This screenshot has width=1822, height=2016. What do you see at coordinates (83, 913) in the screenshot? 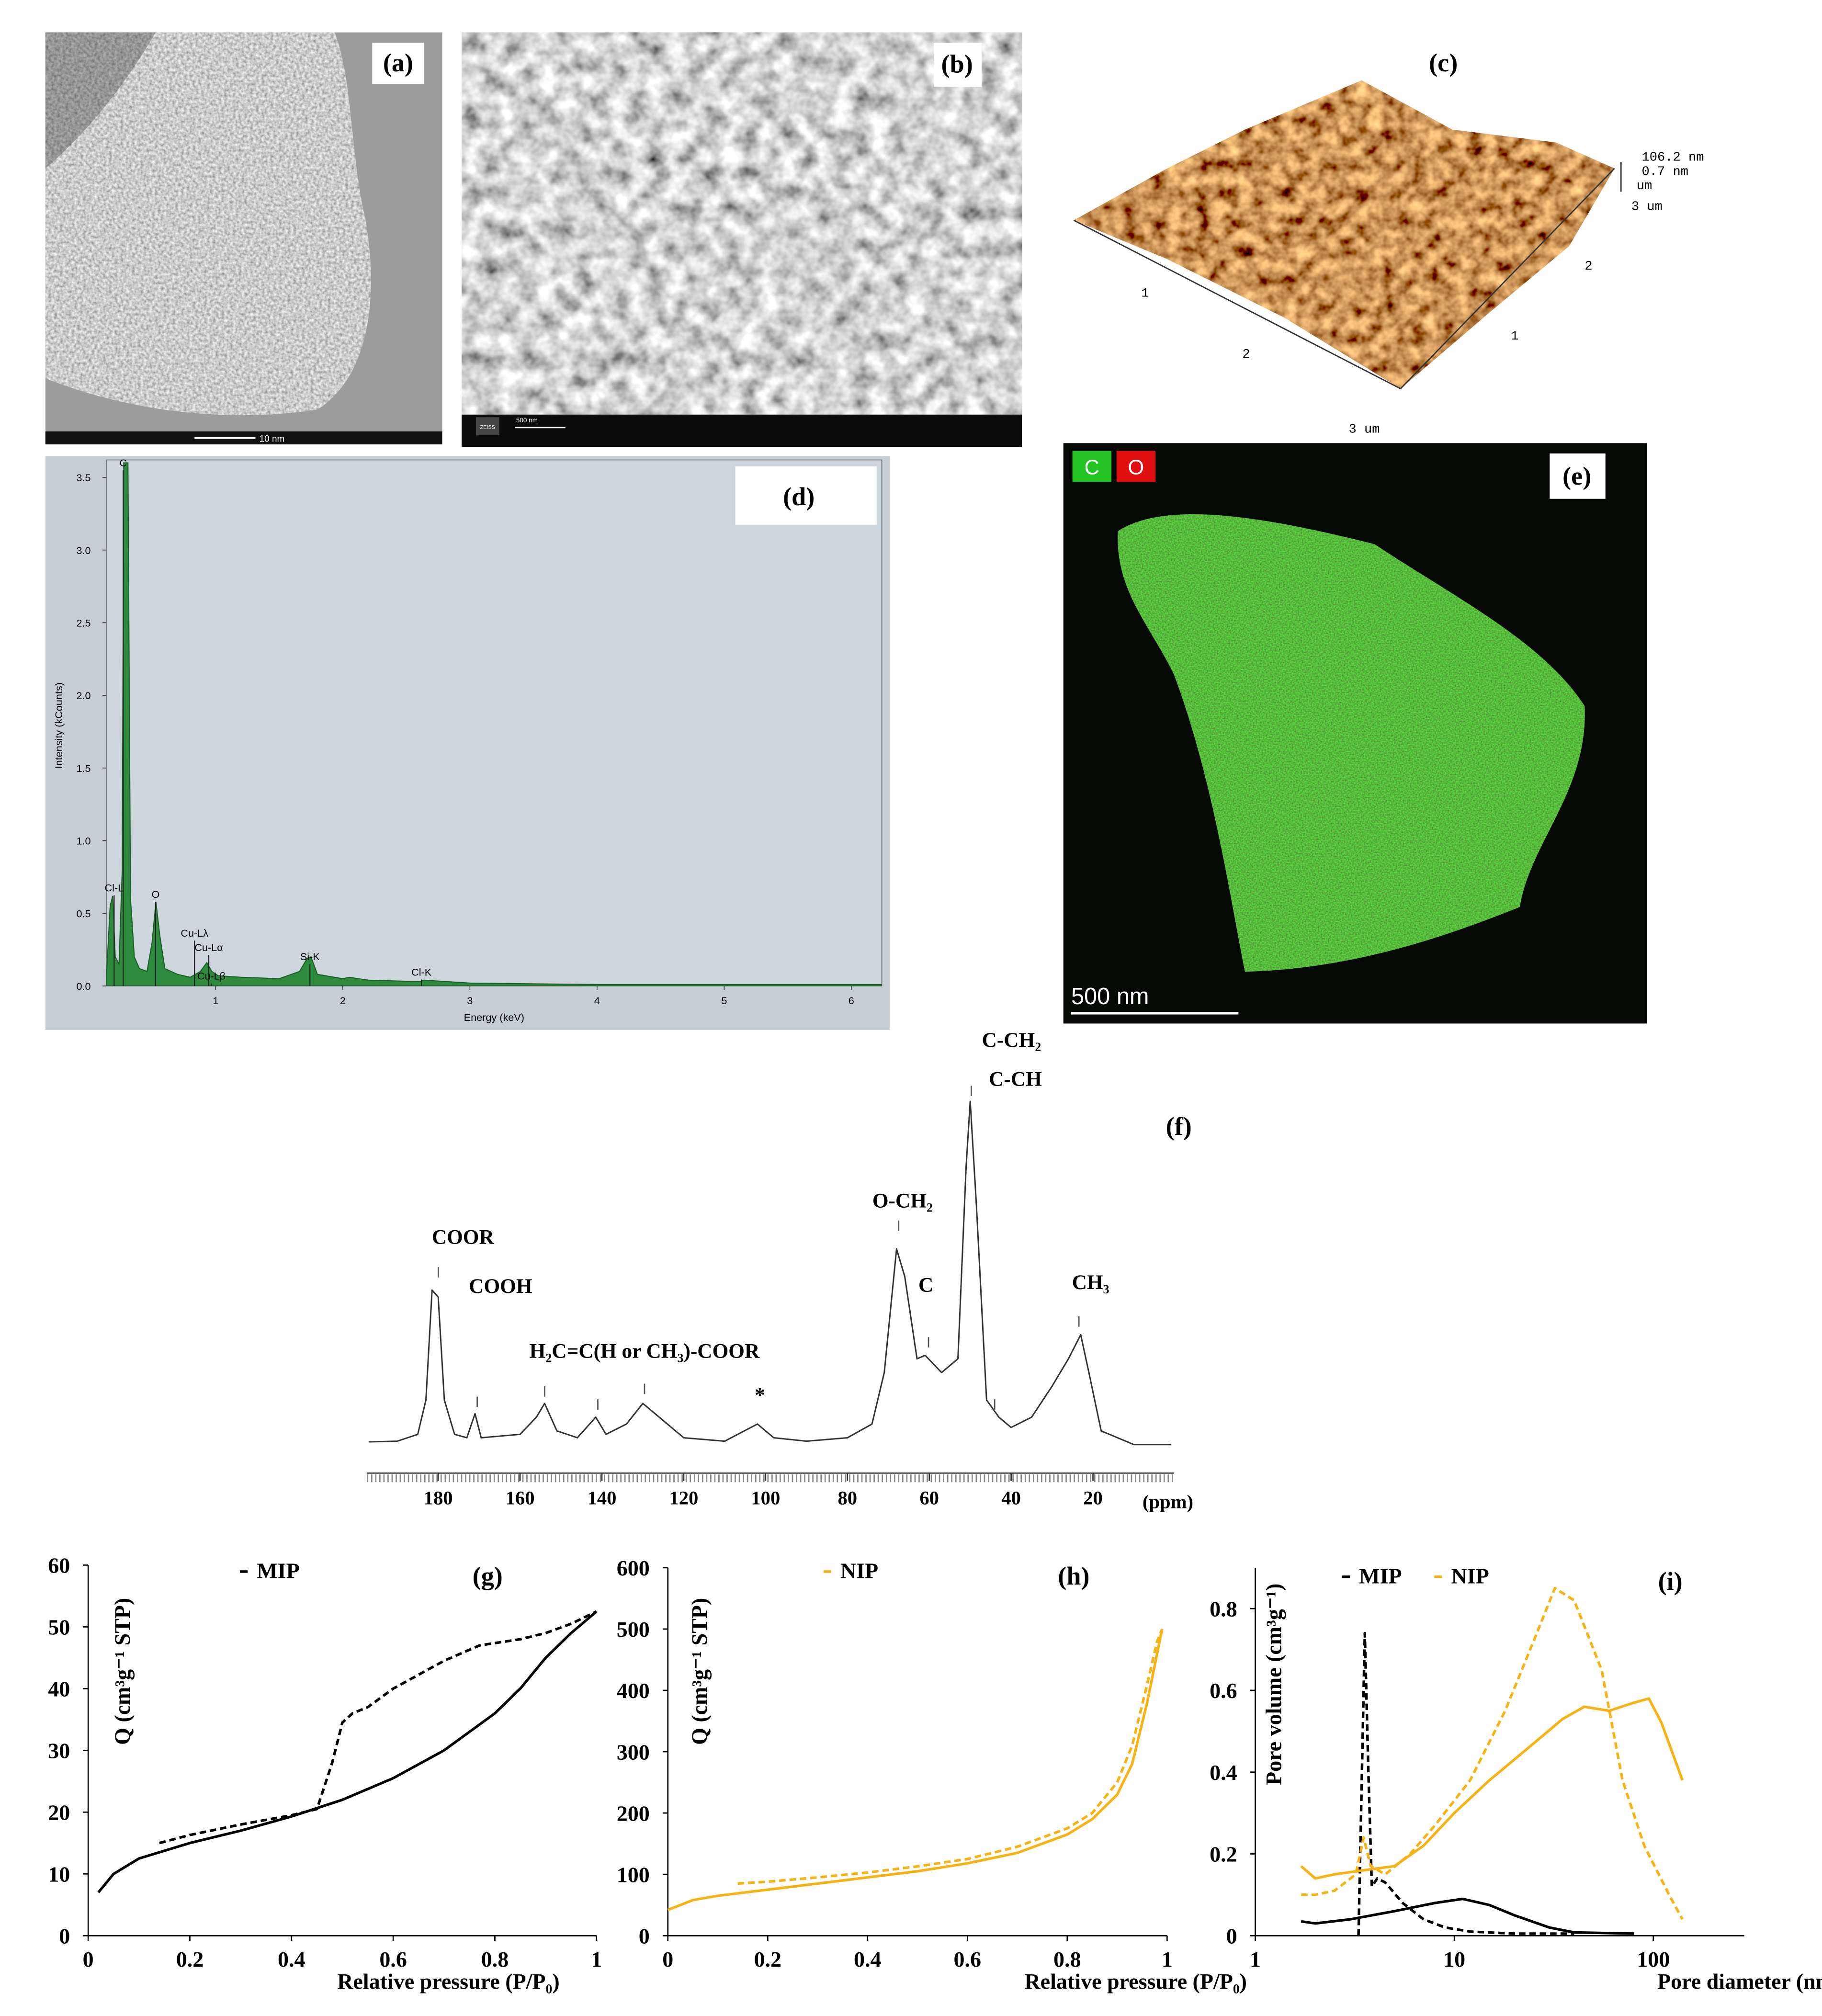
I see `y-tick-label: 0.5` at bounding box center [83, 913].